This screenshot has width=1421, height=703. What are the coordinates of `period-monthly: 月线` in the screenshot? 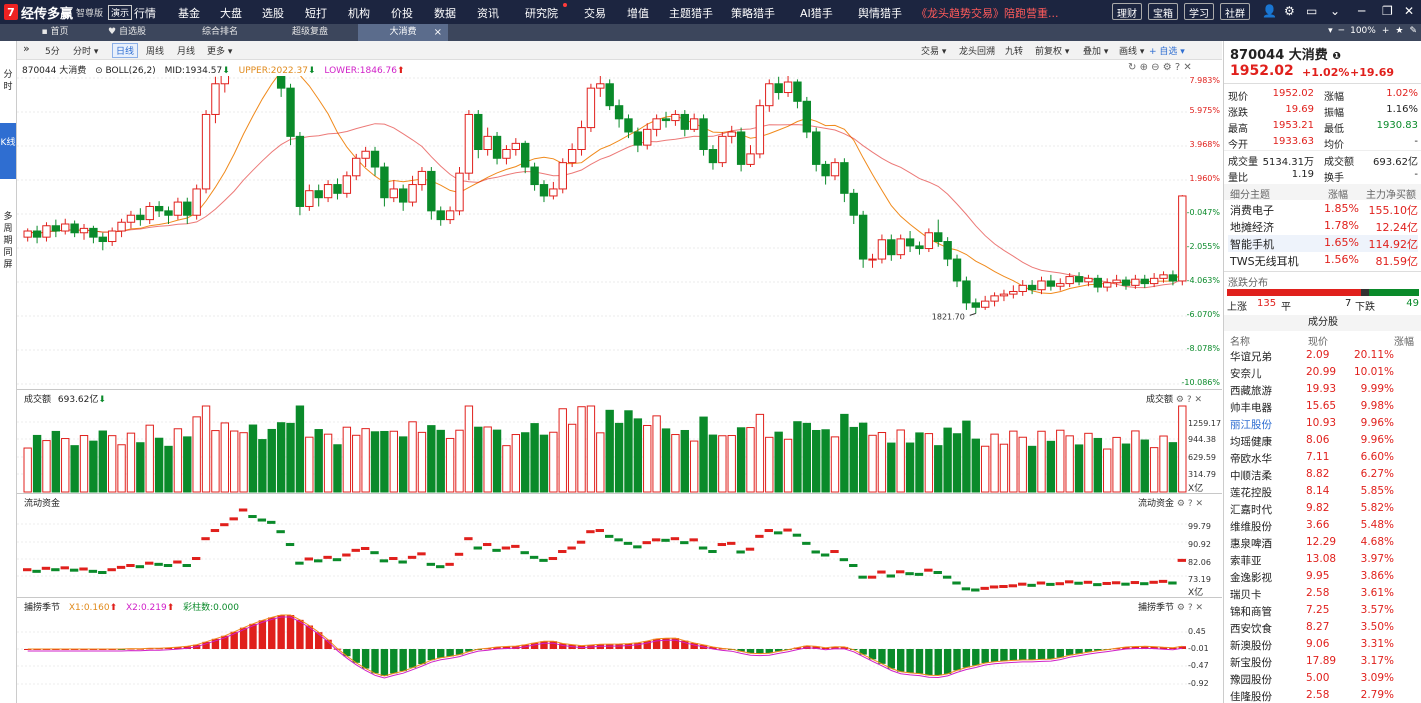 It's located at (186, 52).